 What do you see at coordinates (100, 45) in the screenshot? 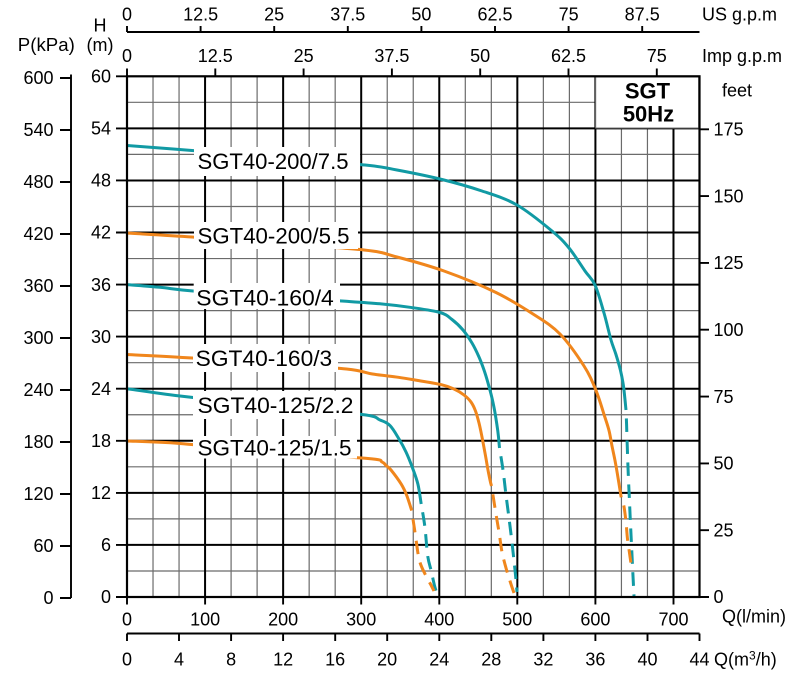
I see `svg-text: (m)` at bounding box center [100, 45].